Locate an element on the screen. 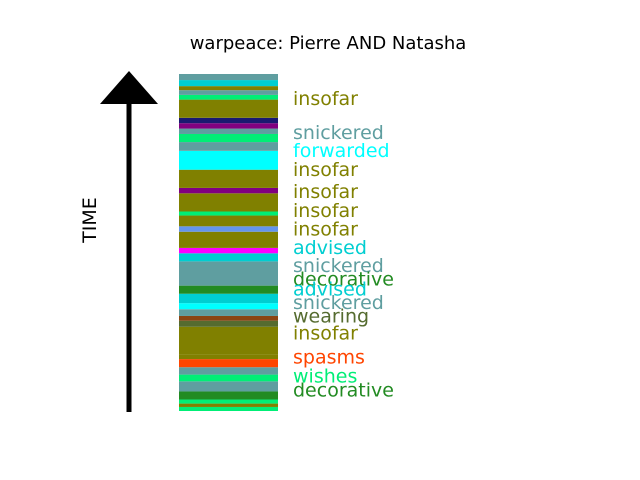  chart-title: warpeace: Pierre AND Natasha is located at coordinates (328, 43).